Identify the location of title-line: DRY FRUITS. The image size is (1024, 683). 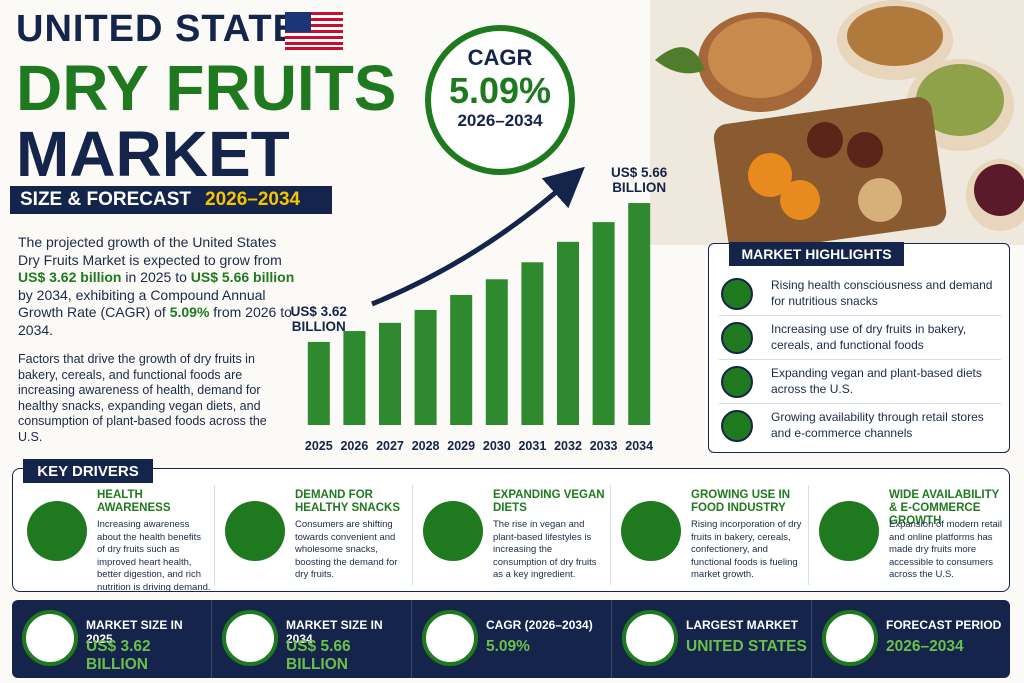
(206, 88).